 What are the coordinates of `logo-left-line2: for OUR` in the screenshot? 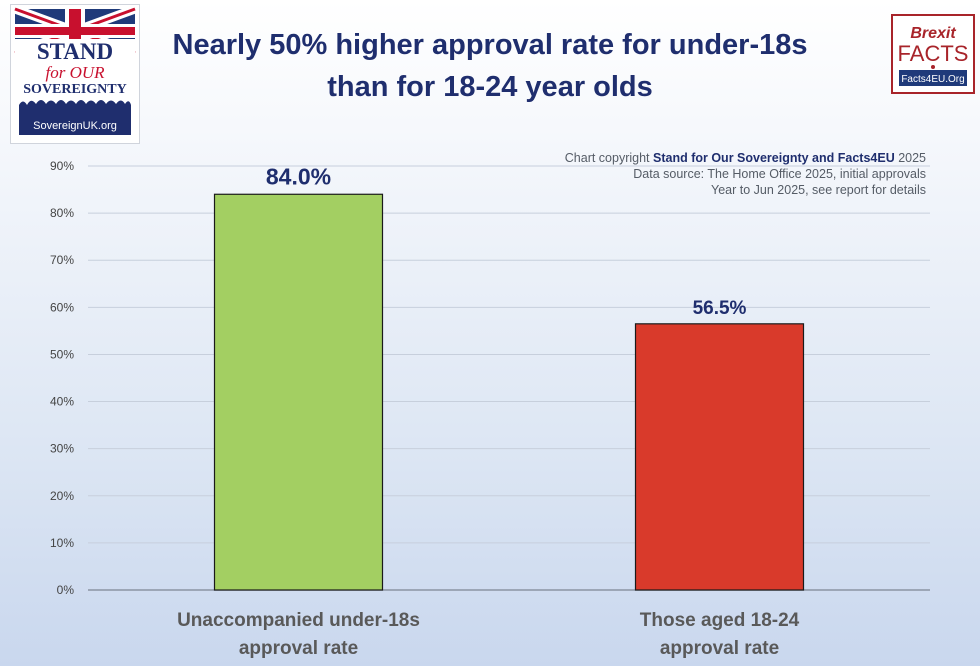 It's located at (75, 72).